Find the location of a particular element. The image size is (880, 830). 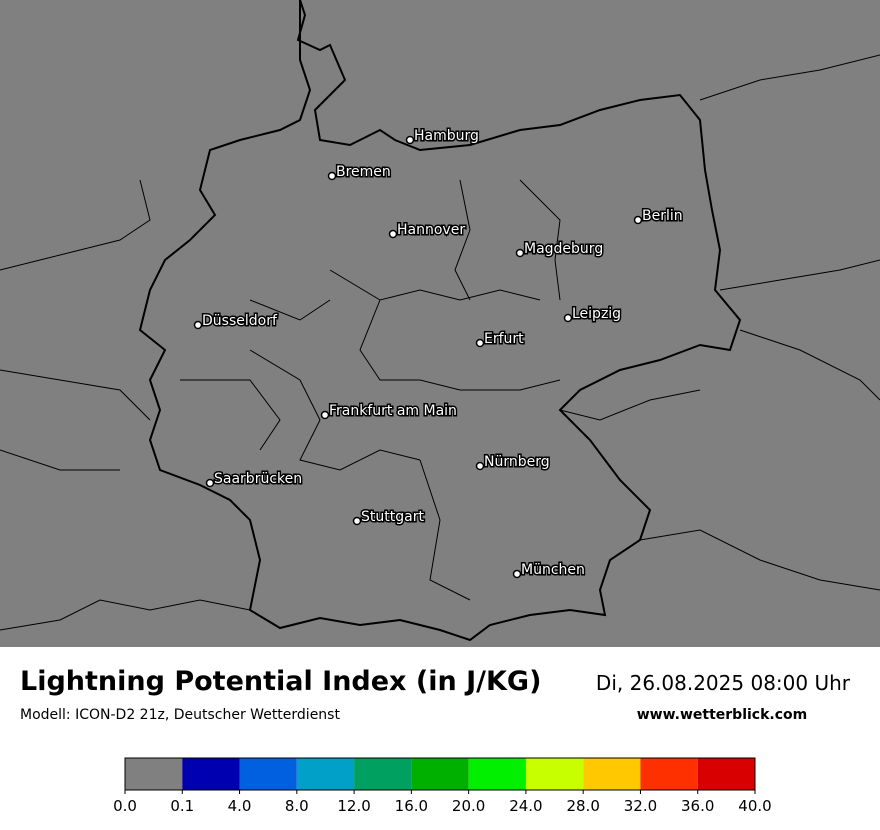

colorbar-tick-label: 4.0 is located at coordinates (240, 806).